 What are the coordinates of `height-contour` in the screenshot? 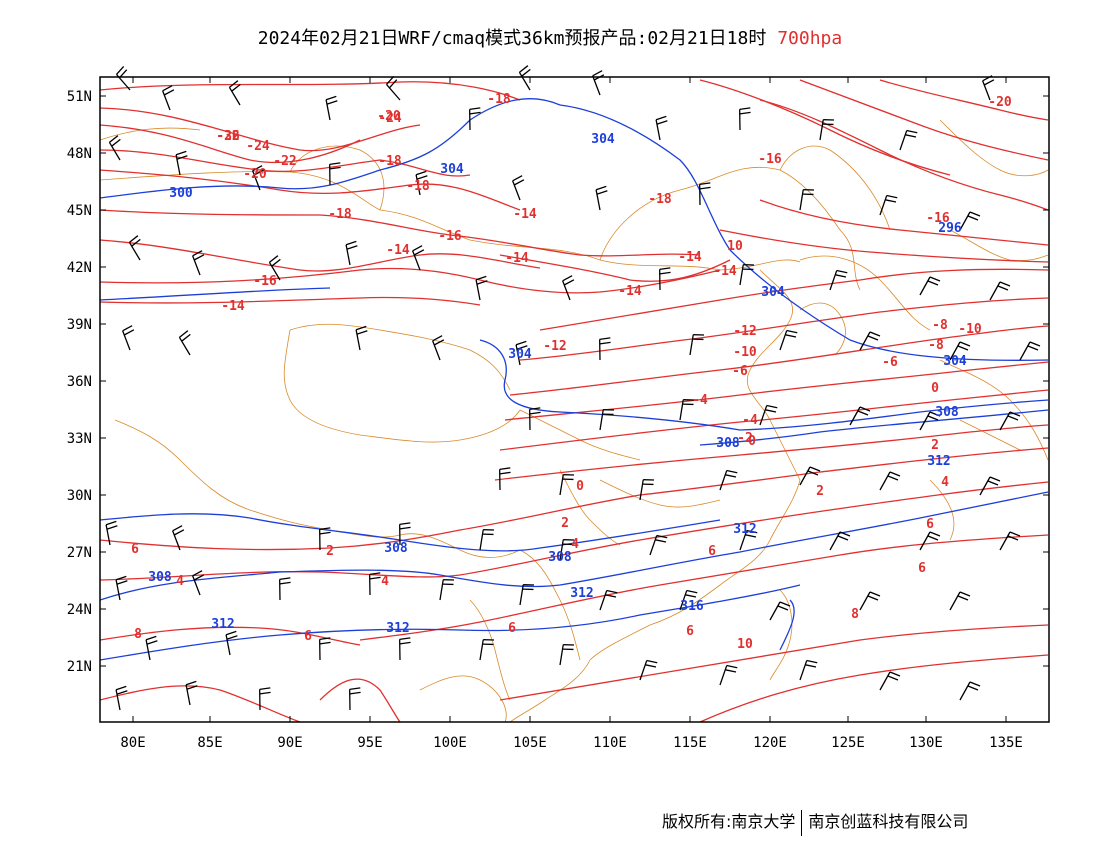 It's located at (410, 532).